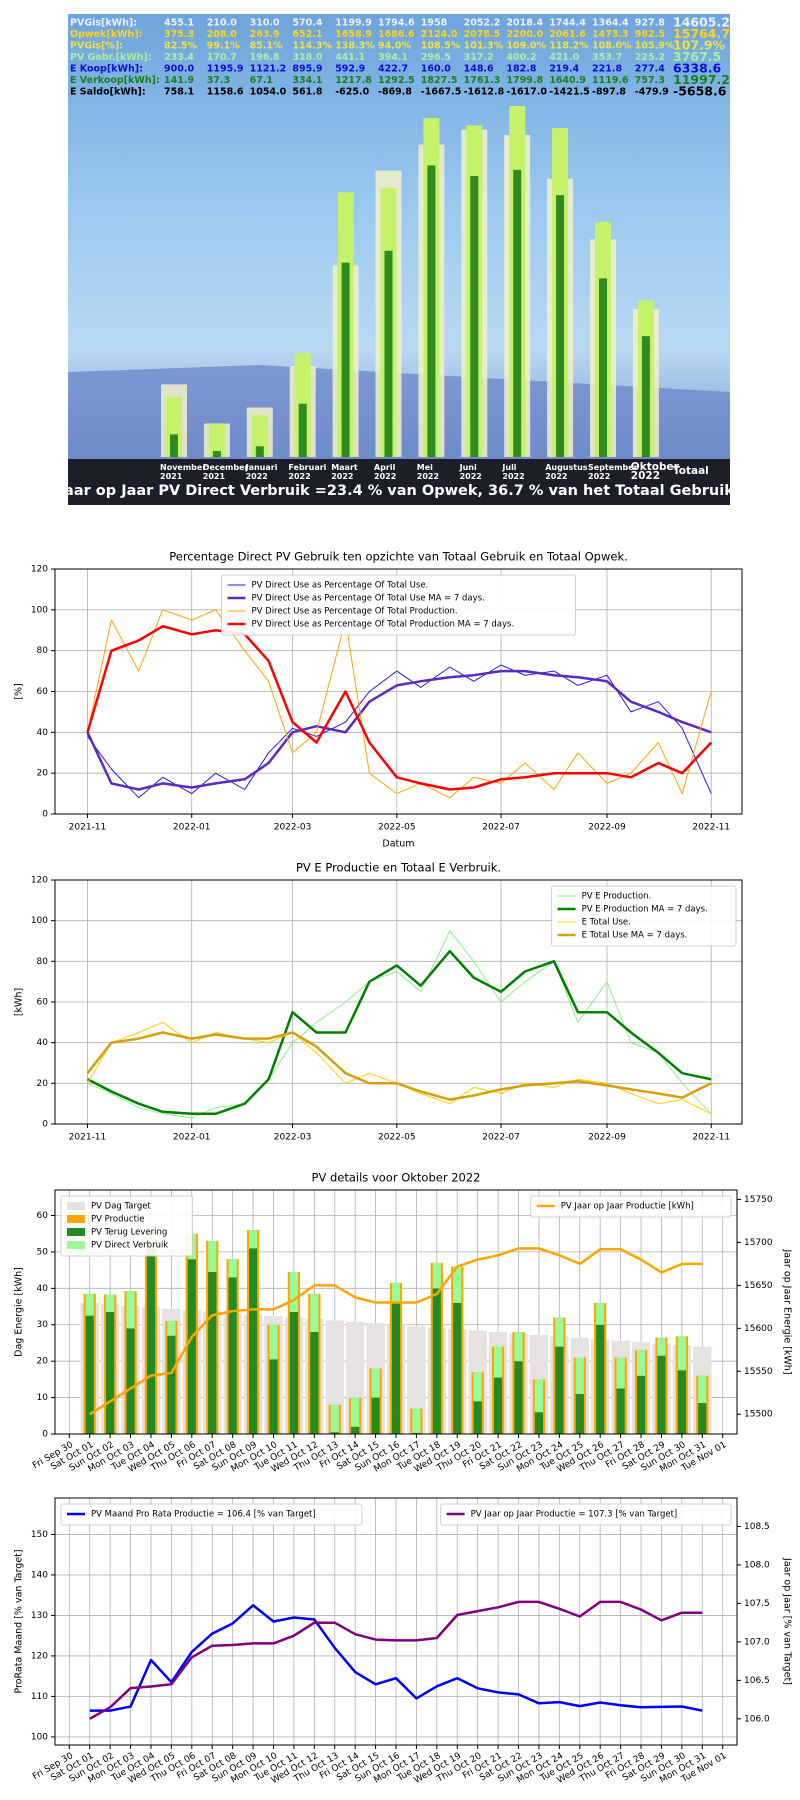 The image size is (800, 1800). I want to click on table-value: 296.5, so click(436, 57).